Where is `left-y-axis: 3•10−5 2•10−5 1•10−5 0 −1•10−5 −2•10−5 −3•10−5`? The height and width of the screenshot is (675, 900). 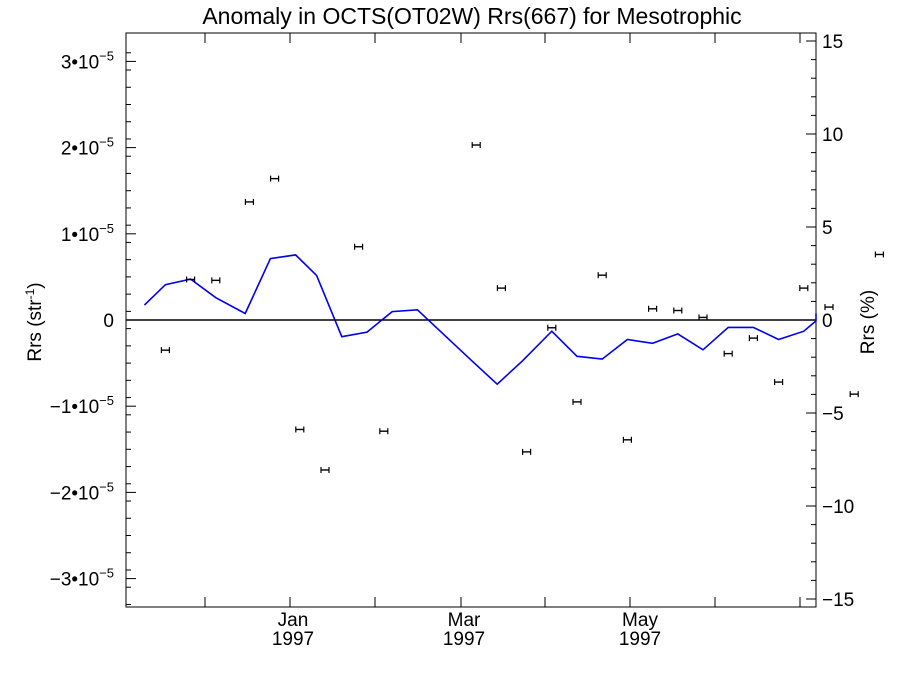
left-y-axis: 3•10−5 2•10−5 1•10−5 0 −1•10−5 −2•10−5 −3•10−5 is located at coordinates (93, 326).